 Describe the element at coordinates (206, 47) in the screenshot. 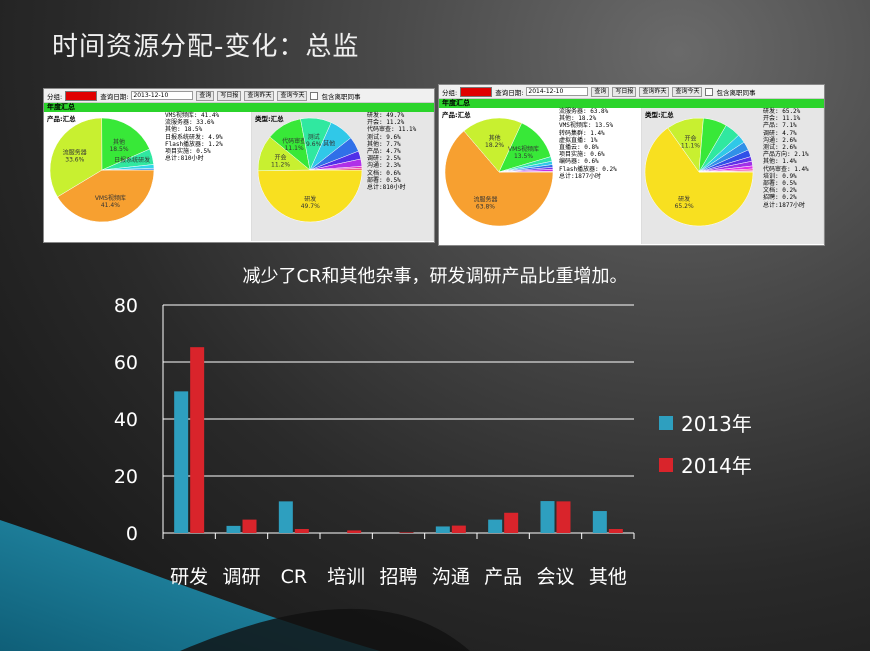

I see `slide-title: 时间资源分配-变化：总监` at that location.